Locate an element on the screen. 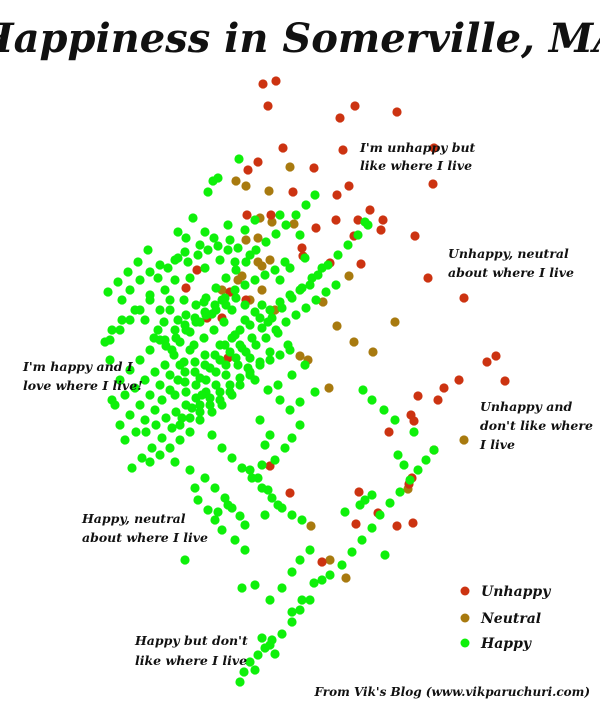 Image resolution: width=600 pixels, height=709 pixels. annotation-line: Happy but don't is located at coordinates (191, 640).